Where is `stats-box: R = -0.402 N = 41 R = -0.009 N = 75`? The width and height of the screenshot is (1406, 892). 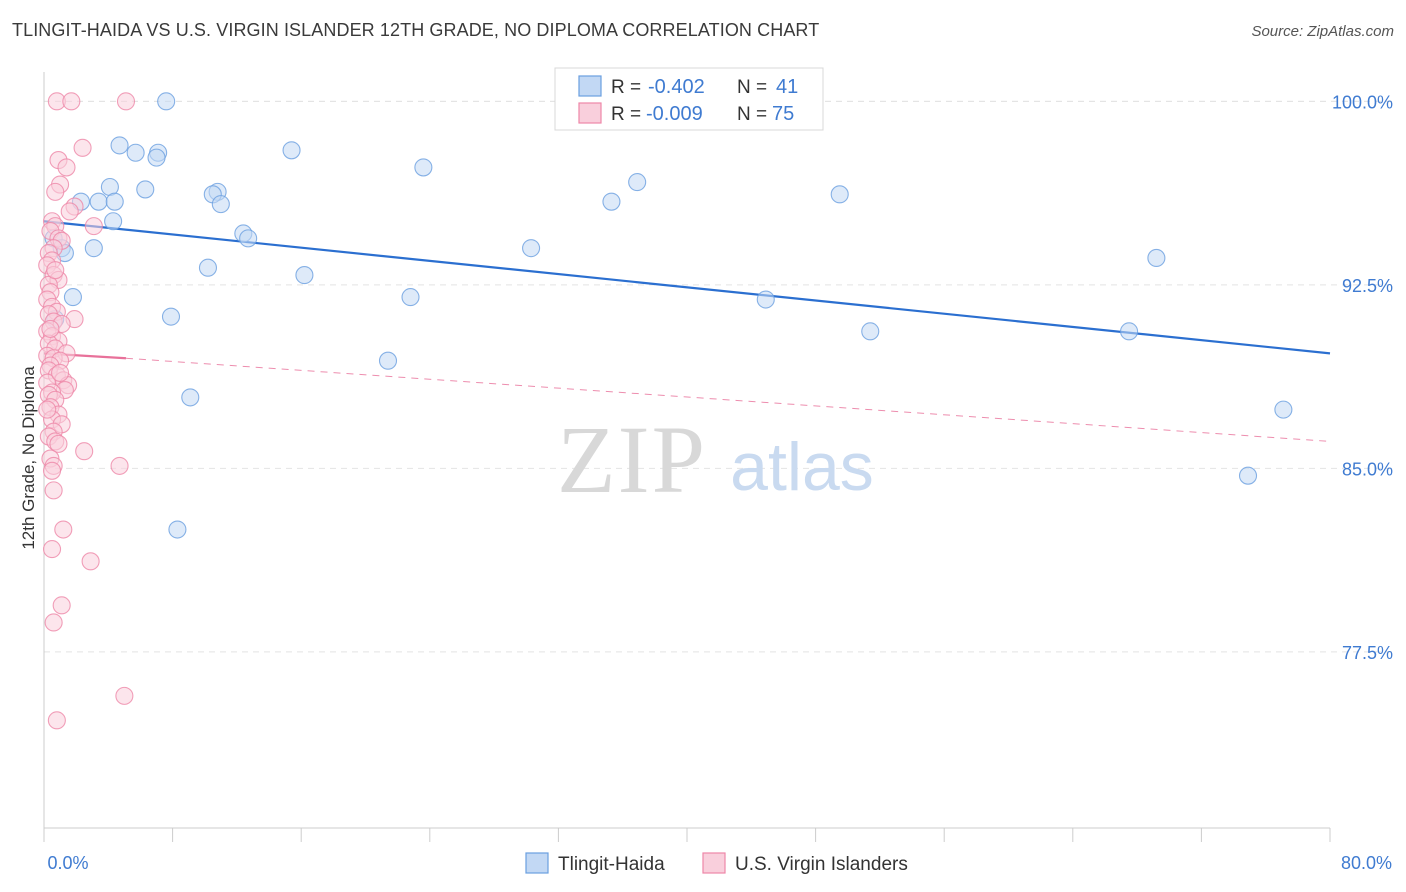
stats-box: R = -0.402 N = 41 R = -0.009 N = 75 is located at coordinates (689, 99).